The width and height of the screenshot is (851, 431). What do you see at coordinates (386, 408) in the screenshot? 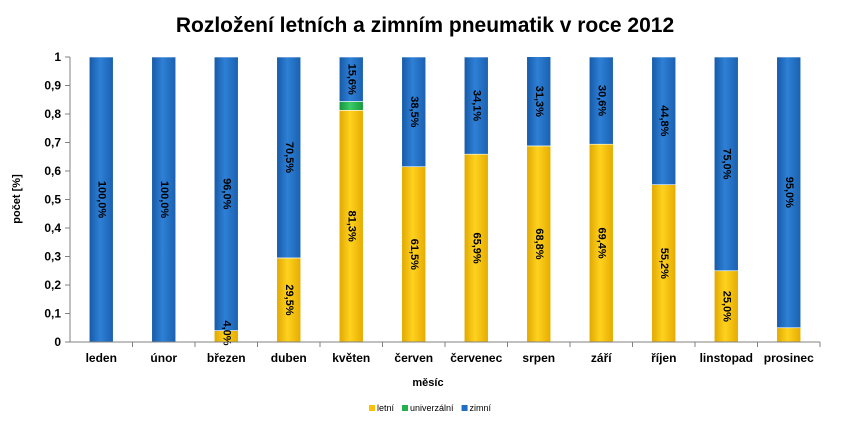
I see `legend-label: letní` at bounding box center [386, 408].